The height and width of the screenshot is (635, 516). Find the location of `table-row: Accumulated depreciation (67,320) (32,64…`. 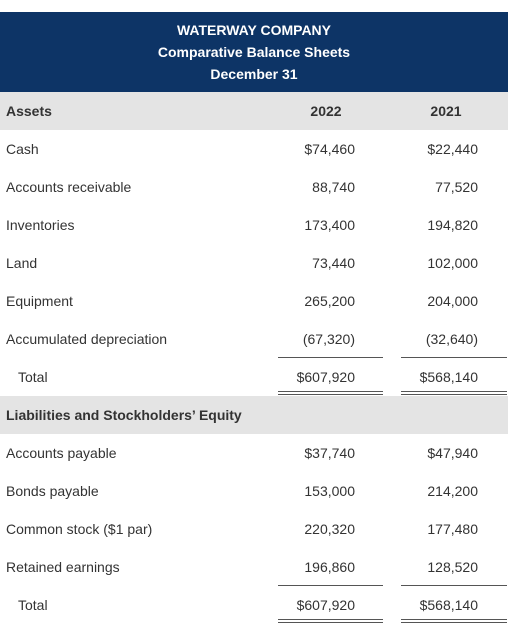

table-row: Accumulated depreciation (67,320) (32,64… is located at coordinates (254, 339).